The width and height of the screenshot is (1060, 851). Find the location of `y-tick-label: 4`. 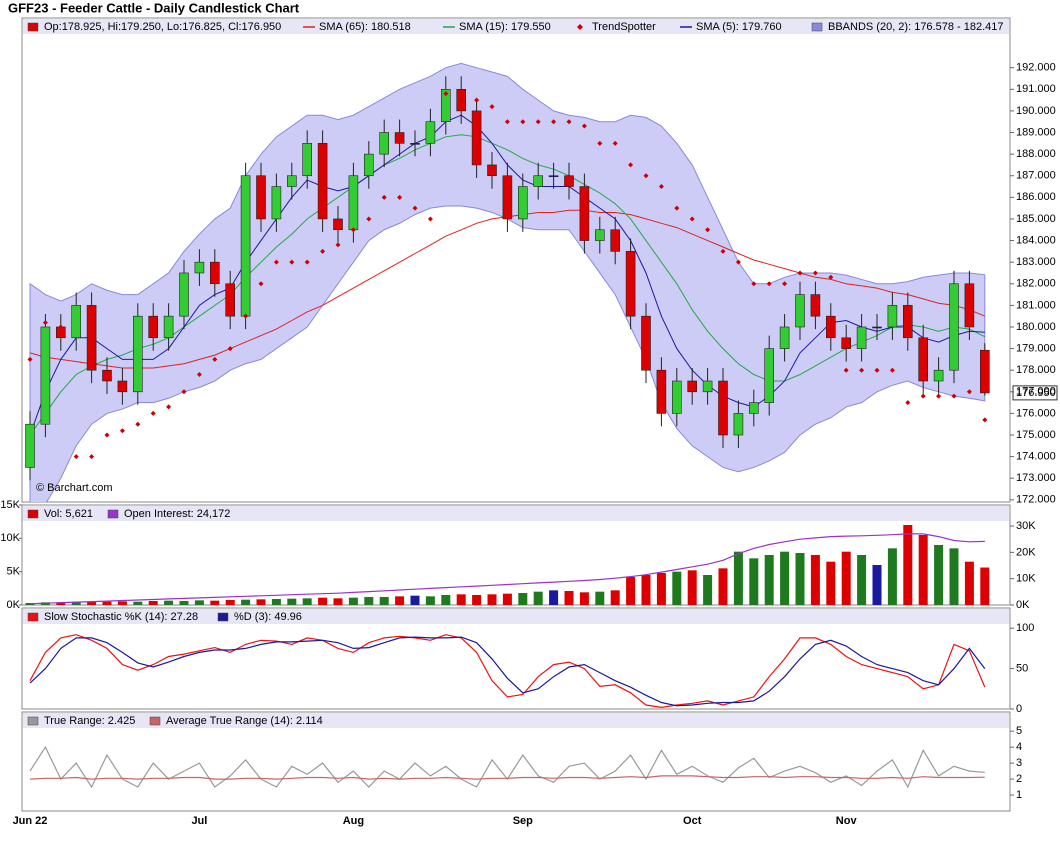

y-tick-label: 4 is located at coordinates (1019, 747).